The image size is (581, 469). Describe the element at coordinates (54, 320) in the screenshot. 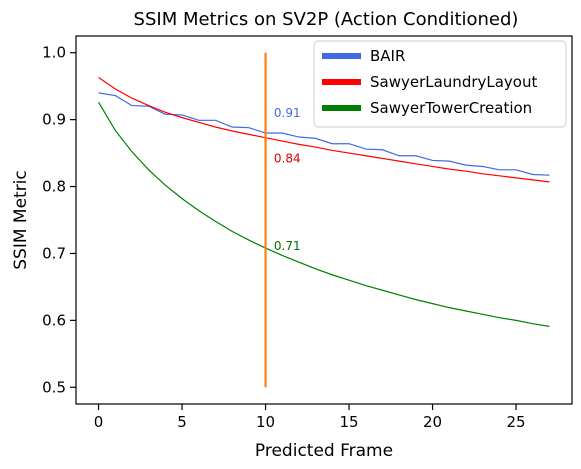

I see `y-tick-label: 0.6` at that location.